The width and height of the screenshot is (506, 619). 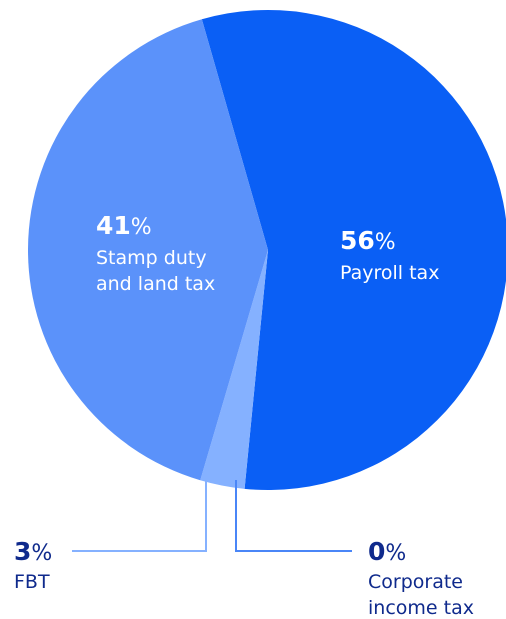 What do you see at coordinates (113, 225) in the screenshot?
I see `label-stamp-number: 41` at bounding box center [113, 225].